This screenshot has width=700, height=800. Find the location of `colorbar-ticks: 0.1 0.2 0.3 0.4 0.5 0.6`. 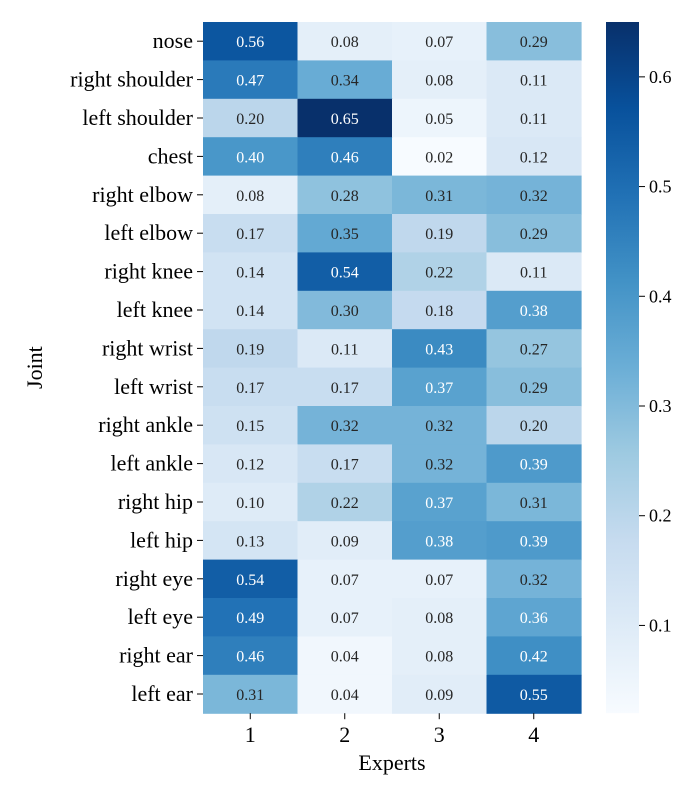

colorbar-ticks: 0.1 0.2 0.3 0.4 0.5 0.6 is located at coordinates (655, 351).